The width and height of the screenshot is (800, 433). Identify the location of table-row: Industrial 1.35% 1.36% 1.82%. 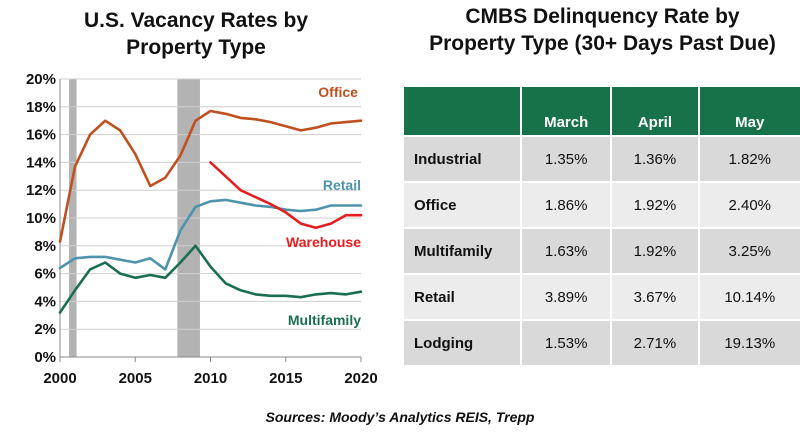
(602, 158).